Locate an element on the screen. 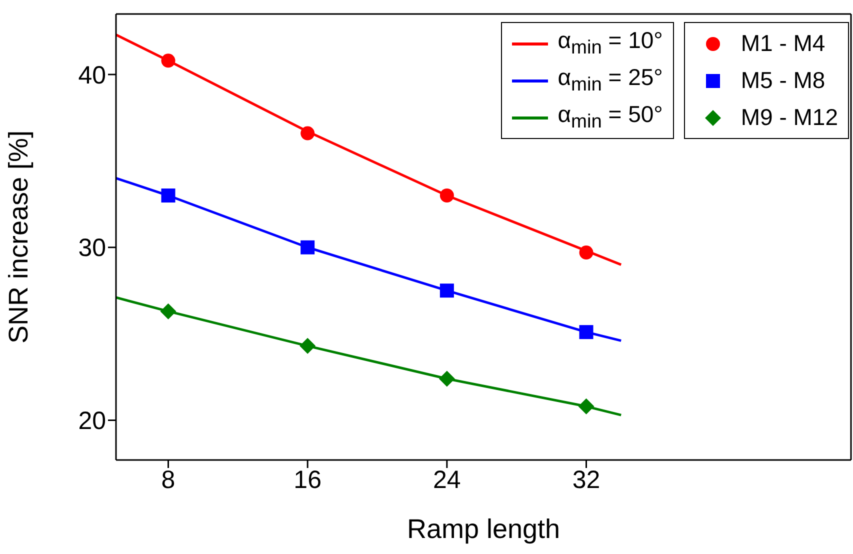 This screenshot has height=554, width=853. x-tick-label: 32 is located at coordinates (586, 480).